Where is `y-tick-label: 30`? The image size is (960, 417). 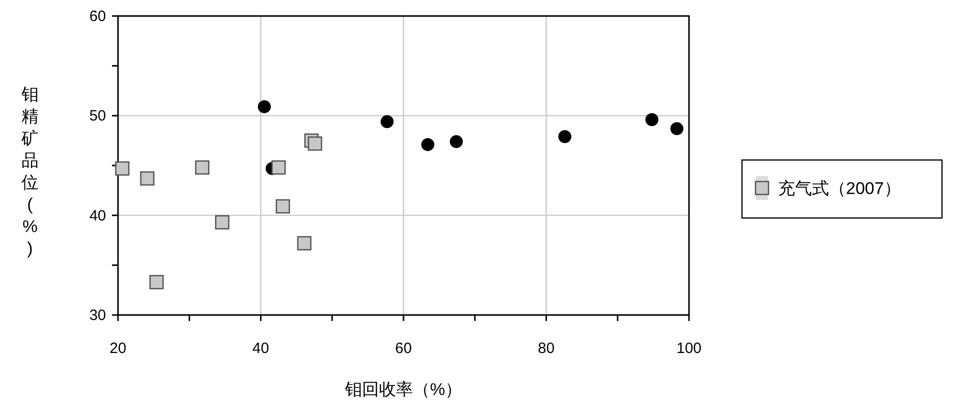 y-tick-label: 30 is located at coordinates (97, 315).